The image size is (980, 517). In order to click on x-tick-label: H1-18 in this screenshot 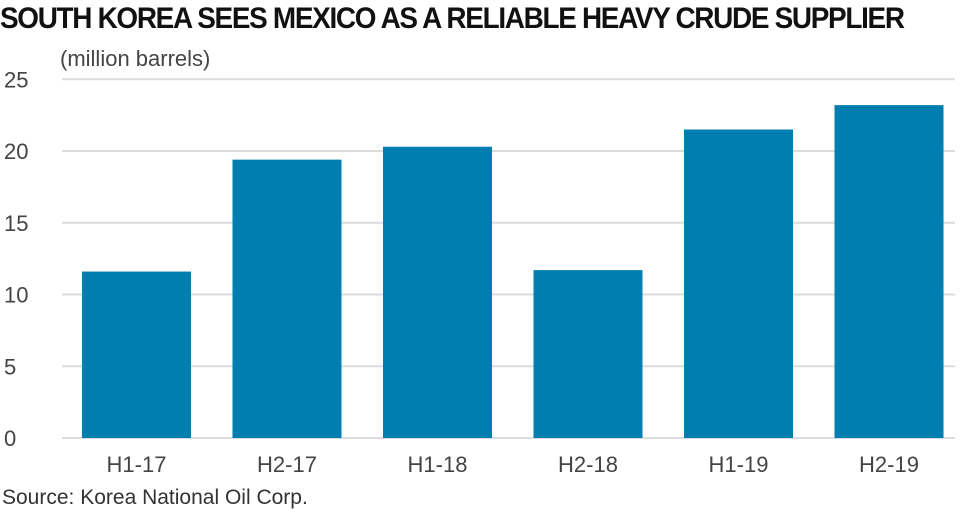, I will do `click(438, 464)`.